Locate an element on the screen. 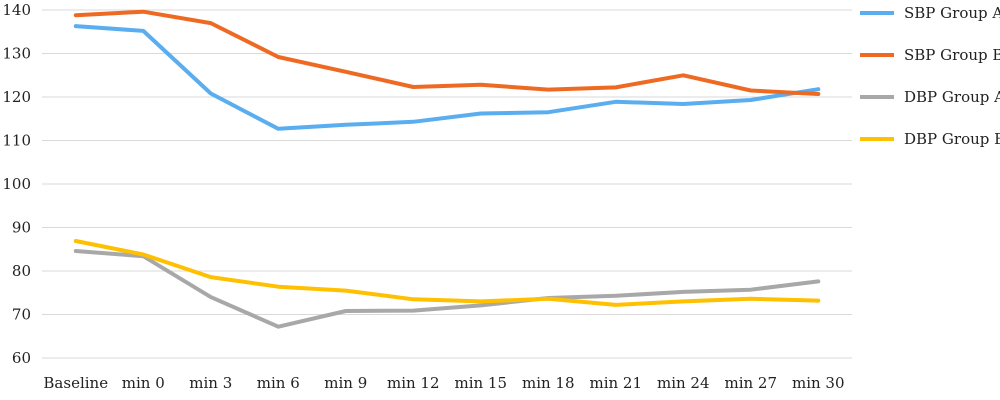 The height and width of the screenshot is (400, 1000). y-tick-label: 100 is located at coordinates (16, 184).